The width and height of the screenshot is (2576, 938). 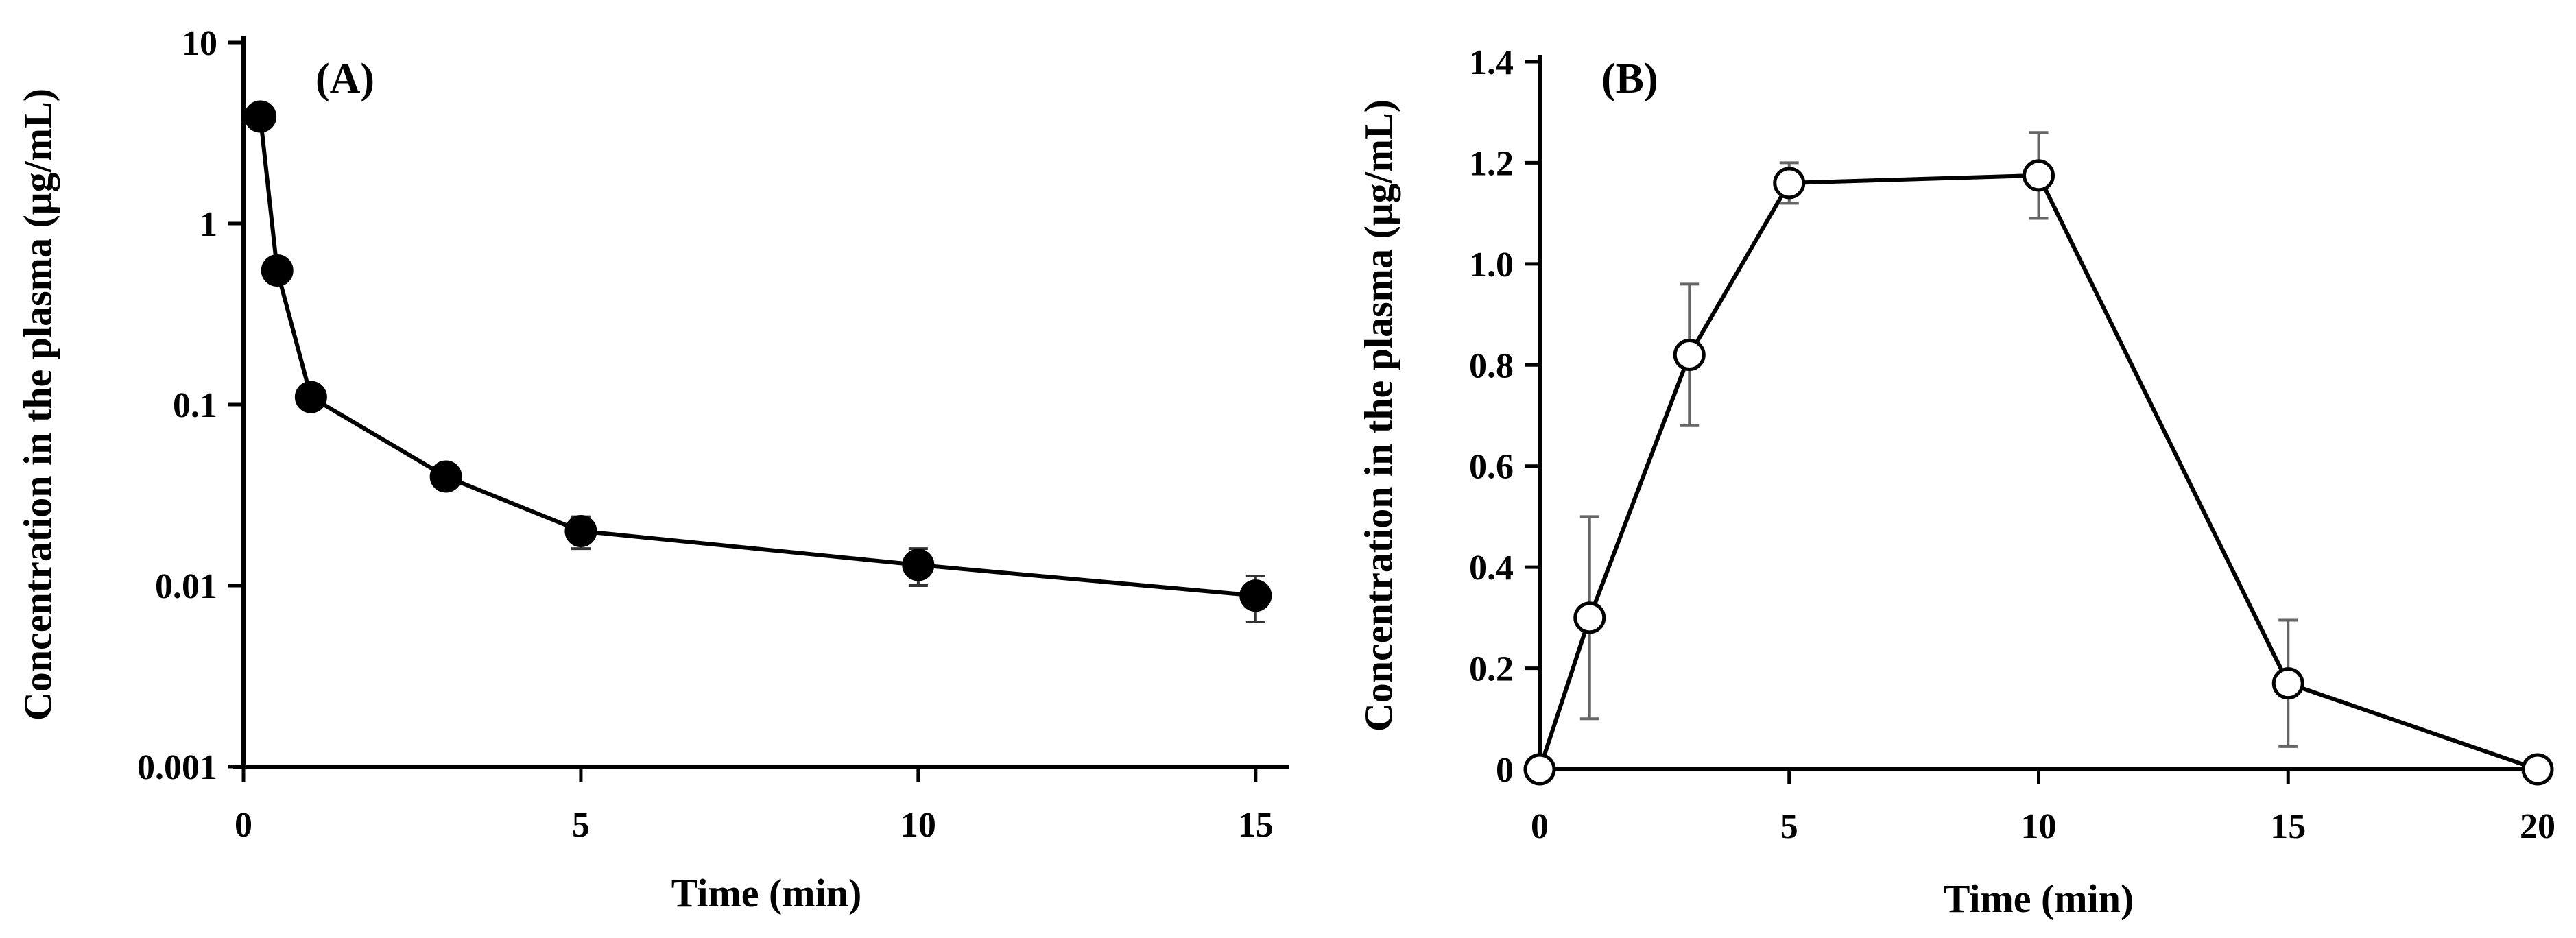 What do you see at coordinates (1491, 365) in the screenshot?
I see `y-tick-label: 0.8` at bounding box center [1491, 365].